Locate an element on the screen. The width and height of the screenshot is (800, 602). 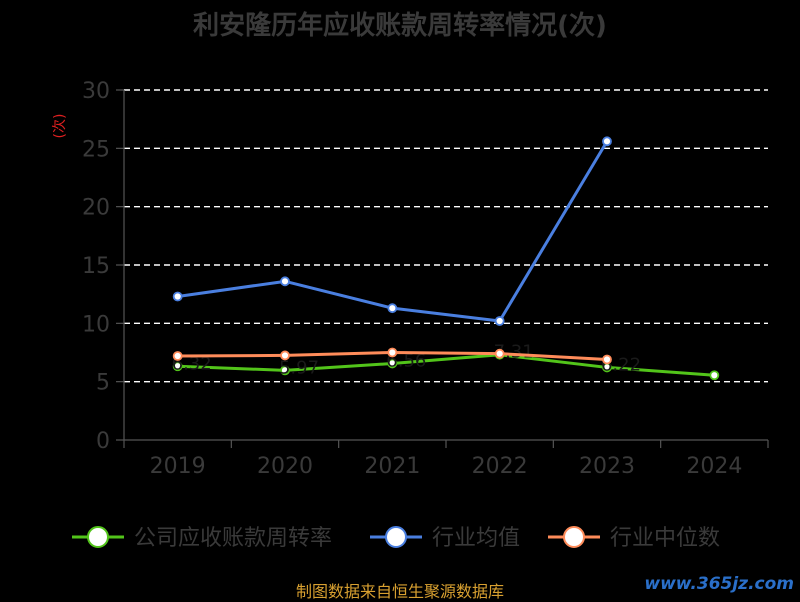
x-tick-label: 2022 is located at coordinates (500, 466).